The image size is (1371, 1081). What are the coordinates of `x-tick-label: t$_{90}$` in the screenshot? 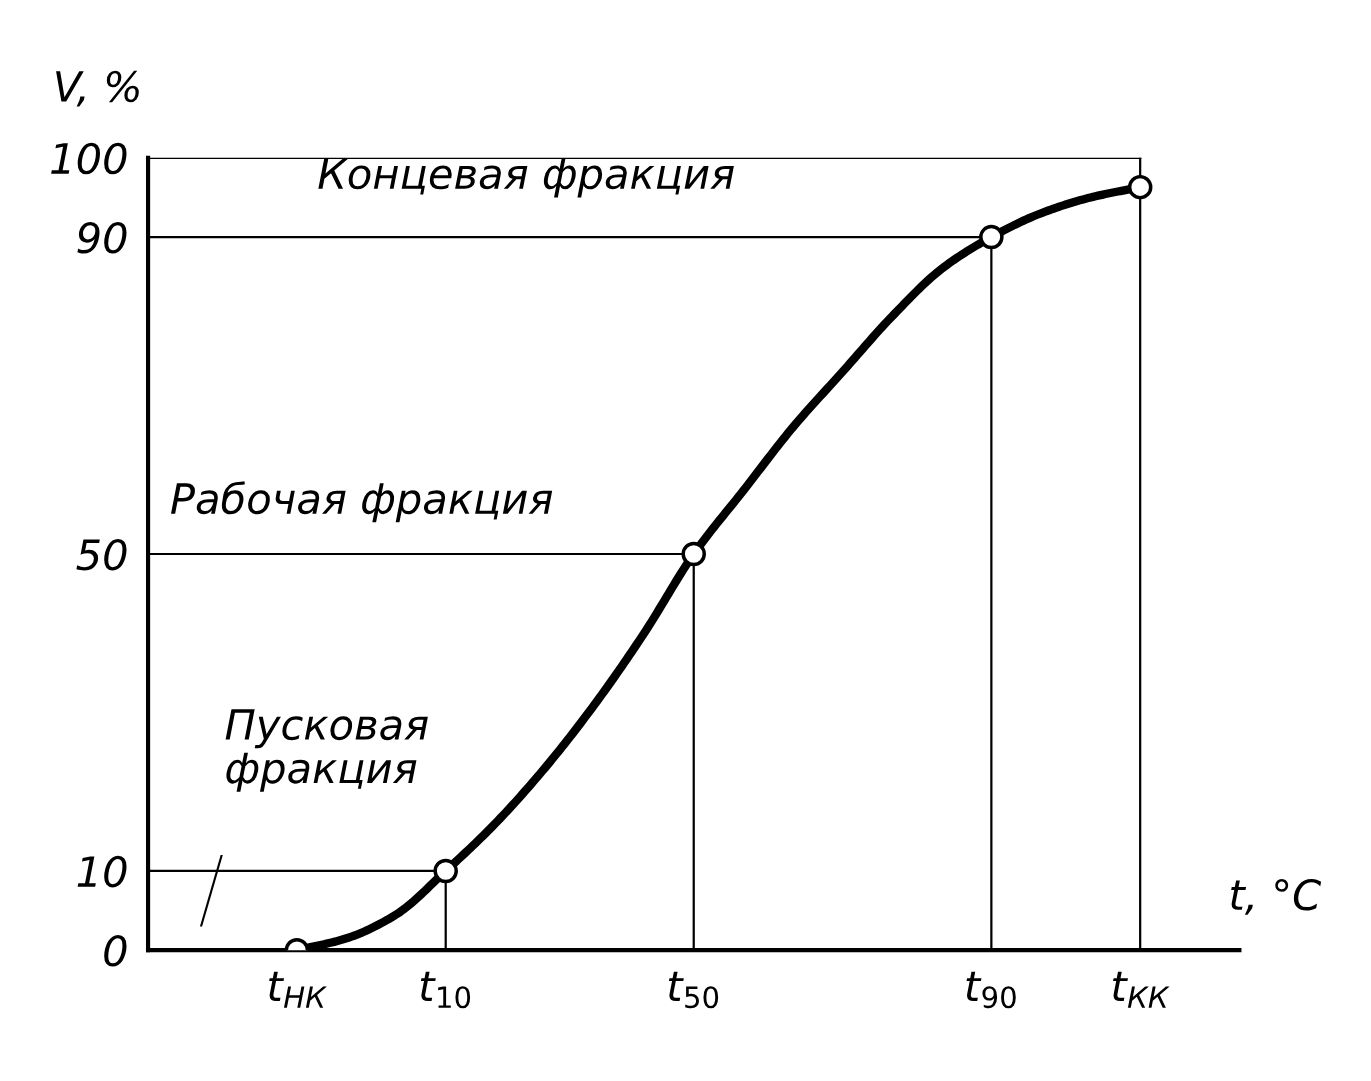 It's located at (991, 990).